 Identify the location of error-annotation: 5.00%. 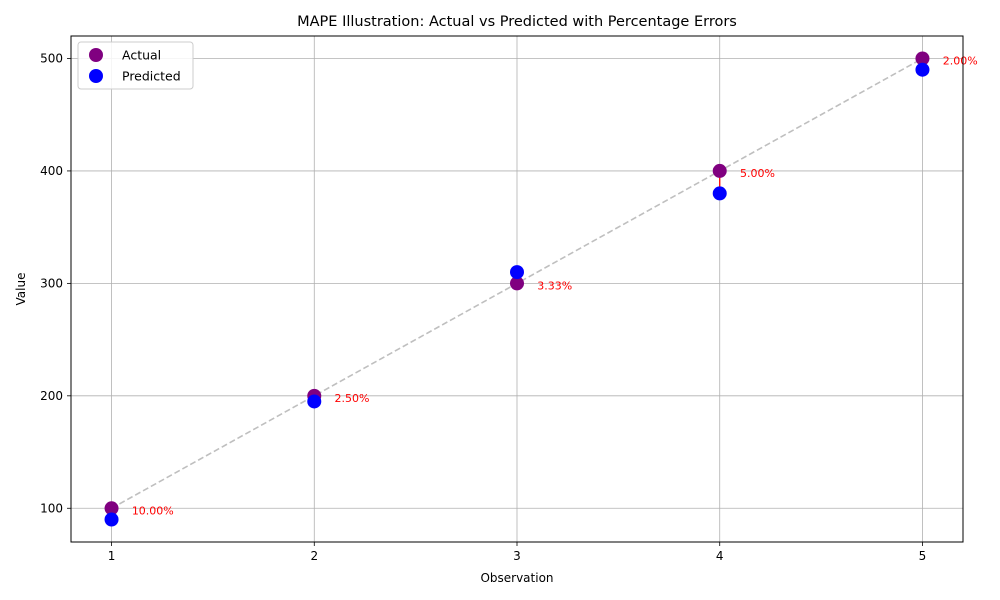
(757, 173).